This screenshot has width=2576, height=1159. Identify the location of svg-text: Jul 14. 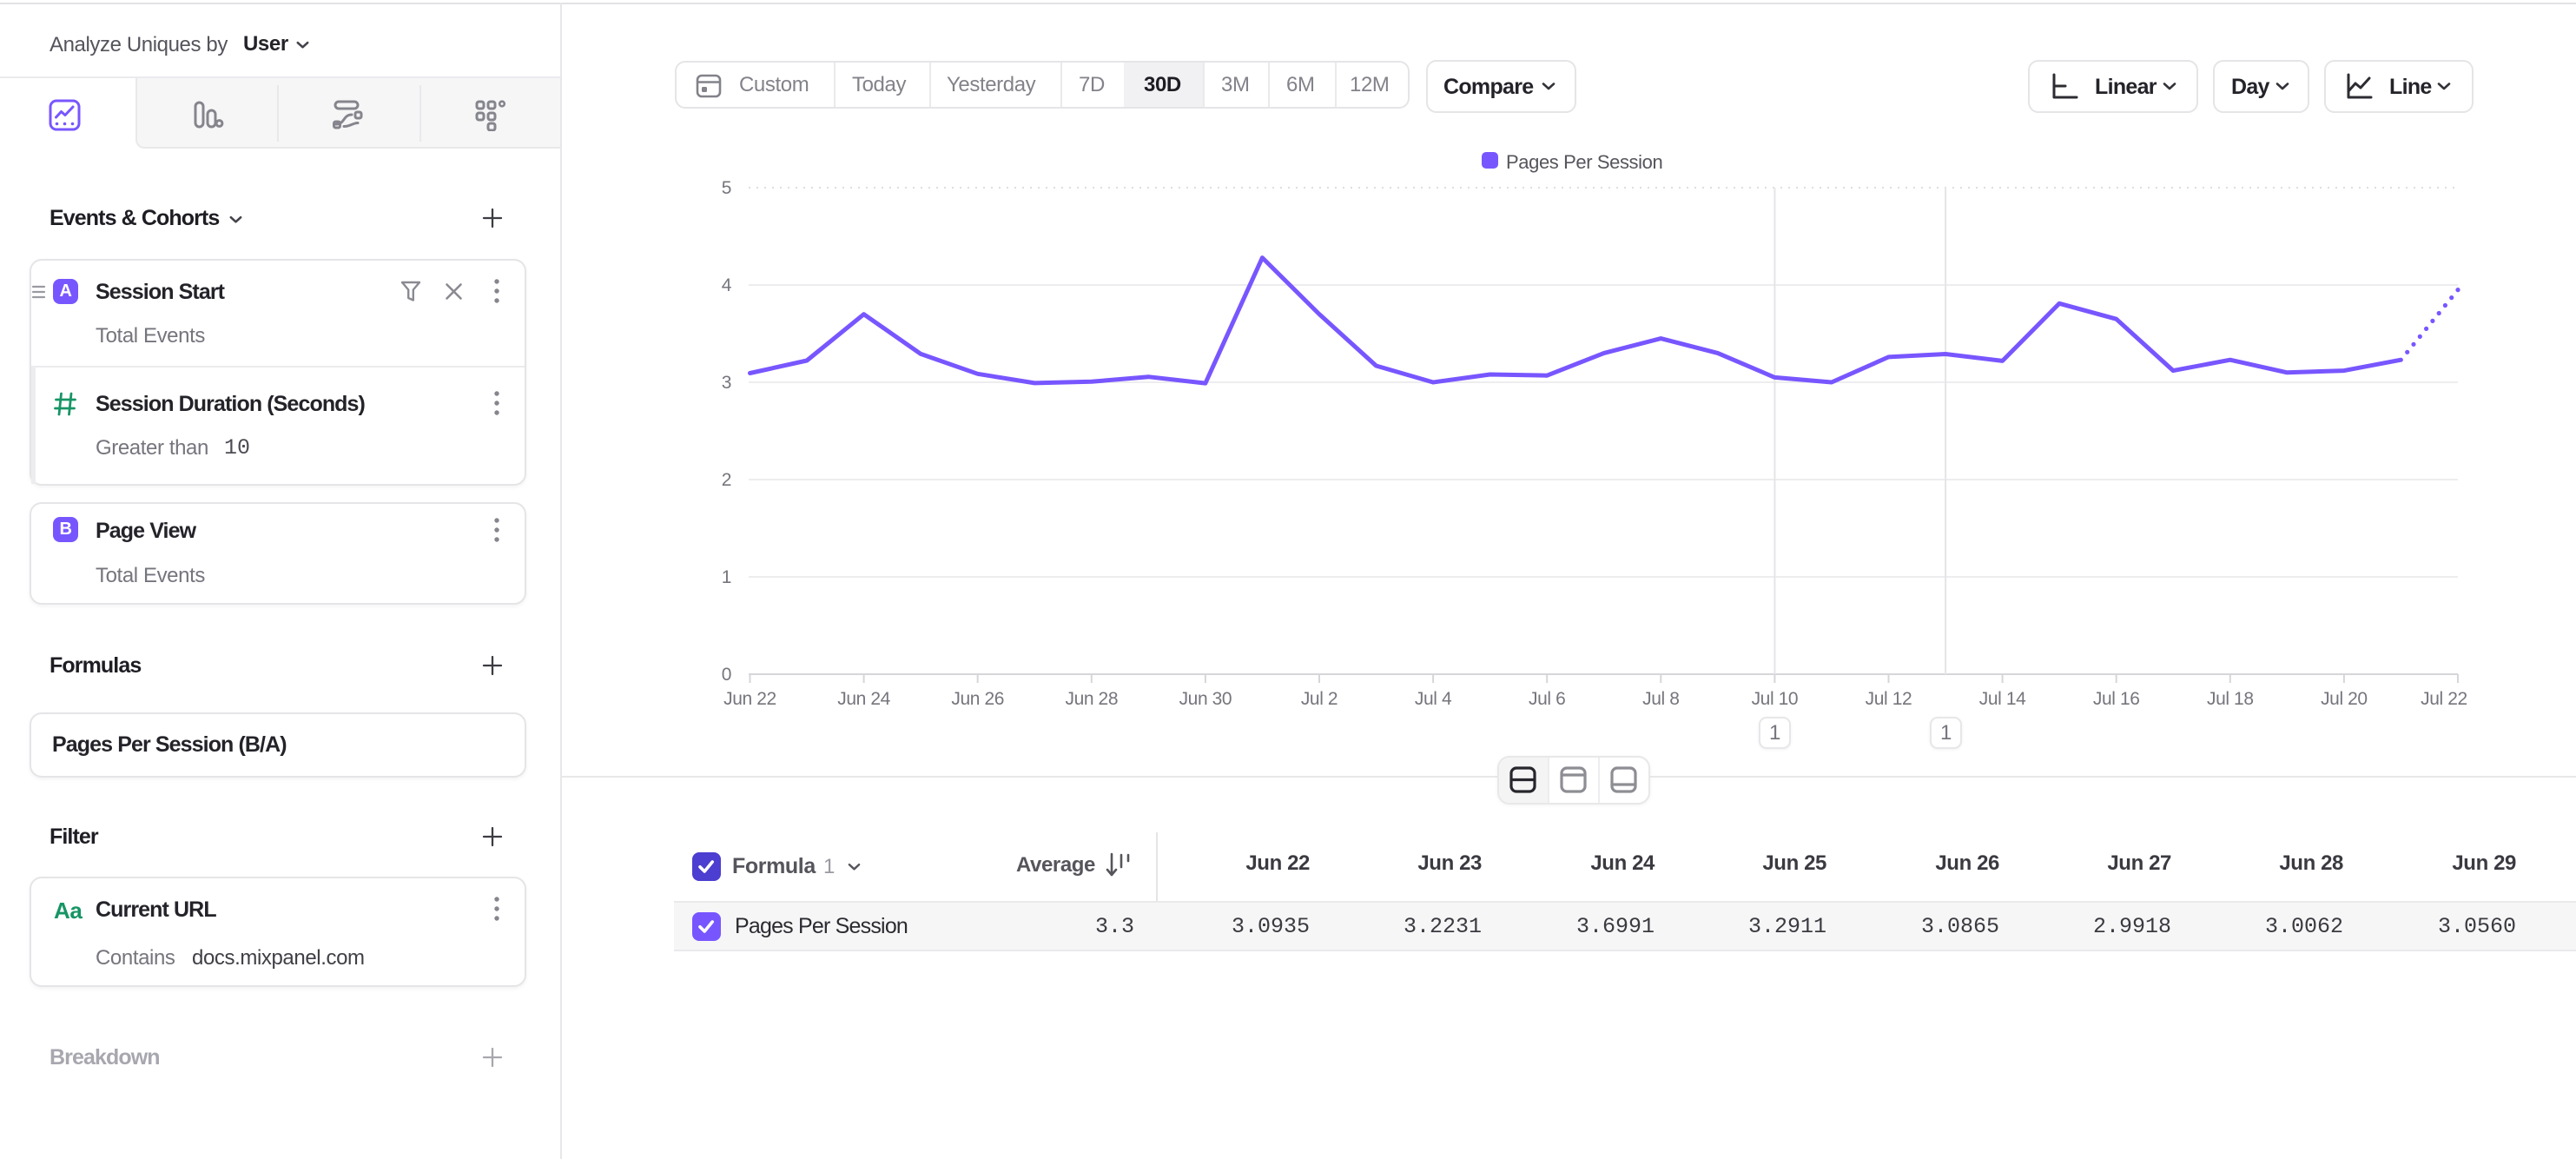
(2003, 699).